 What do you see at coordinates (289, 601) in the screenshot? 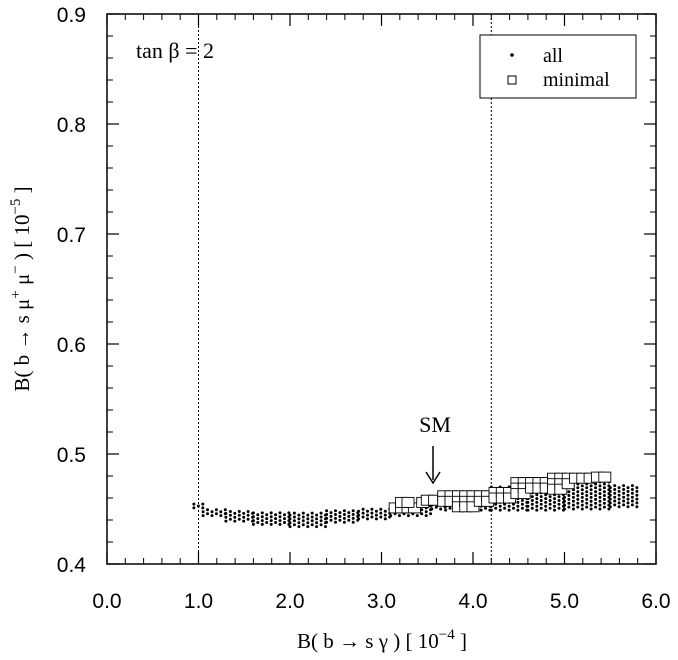
I see `x-tick-label: 2.0` at bounding box center [289, 601].